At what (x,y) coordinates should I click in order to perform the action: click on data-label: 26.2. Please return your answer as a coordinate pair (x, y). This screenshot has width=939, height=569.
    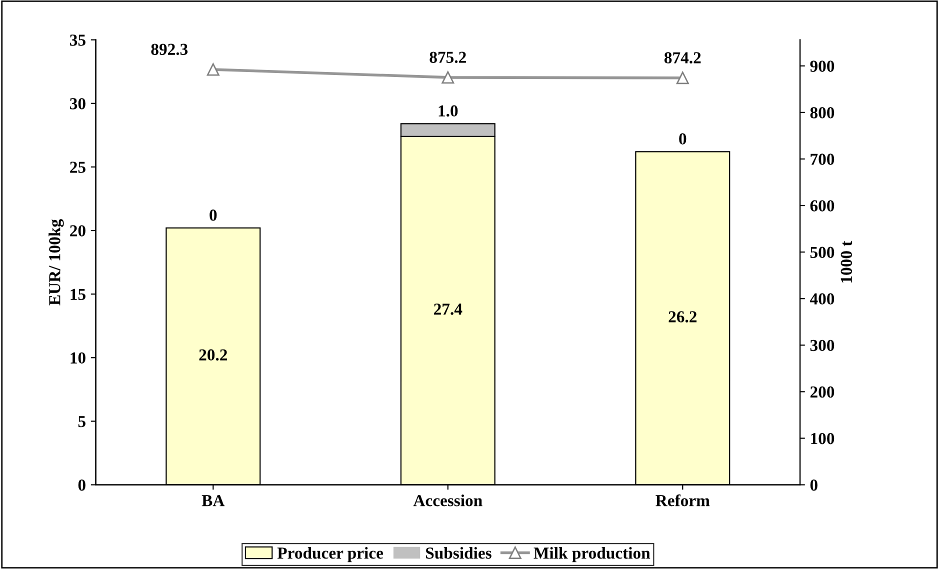
    Looking at the image, I should click on (682, 316).